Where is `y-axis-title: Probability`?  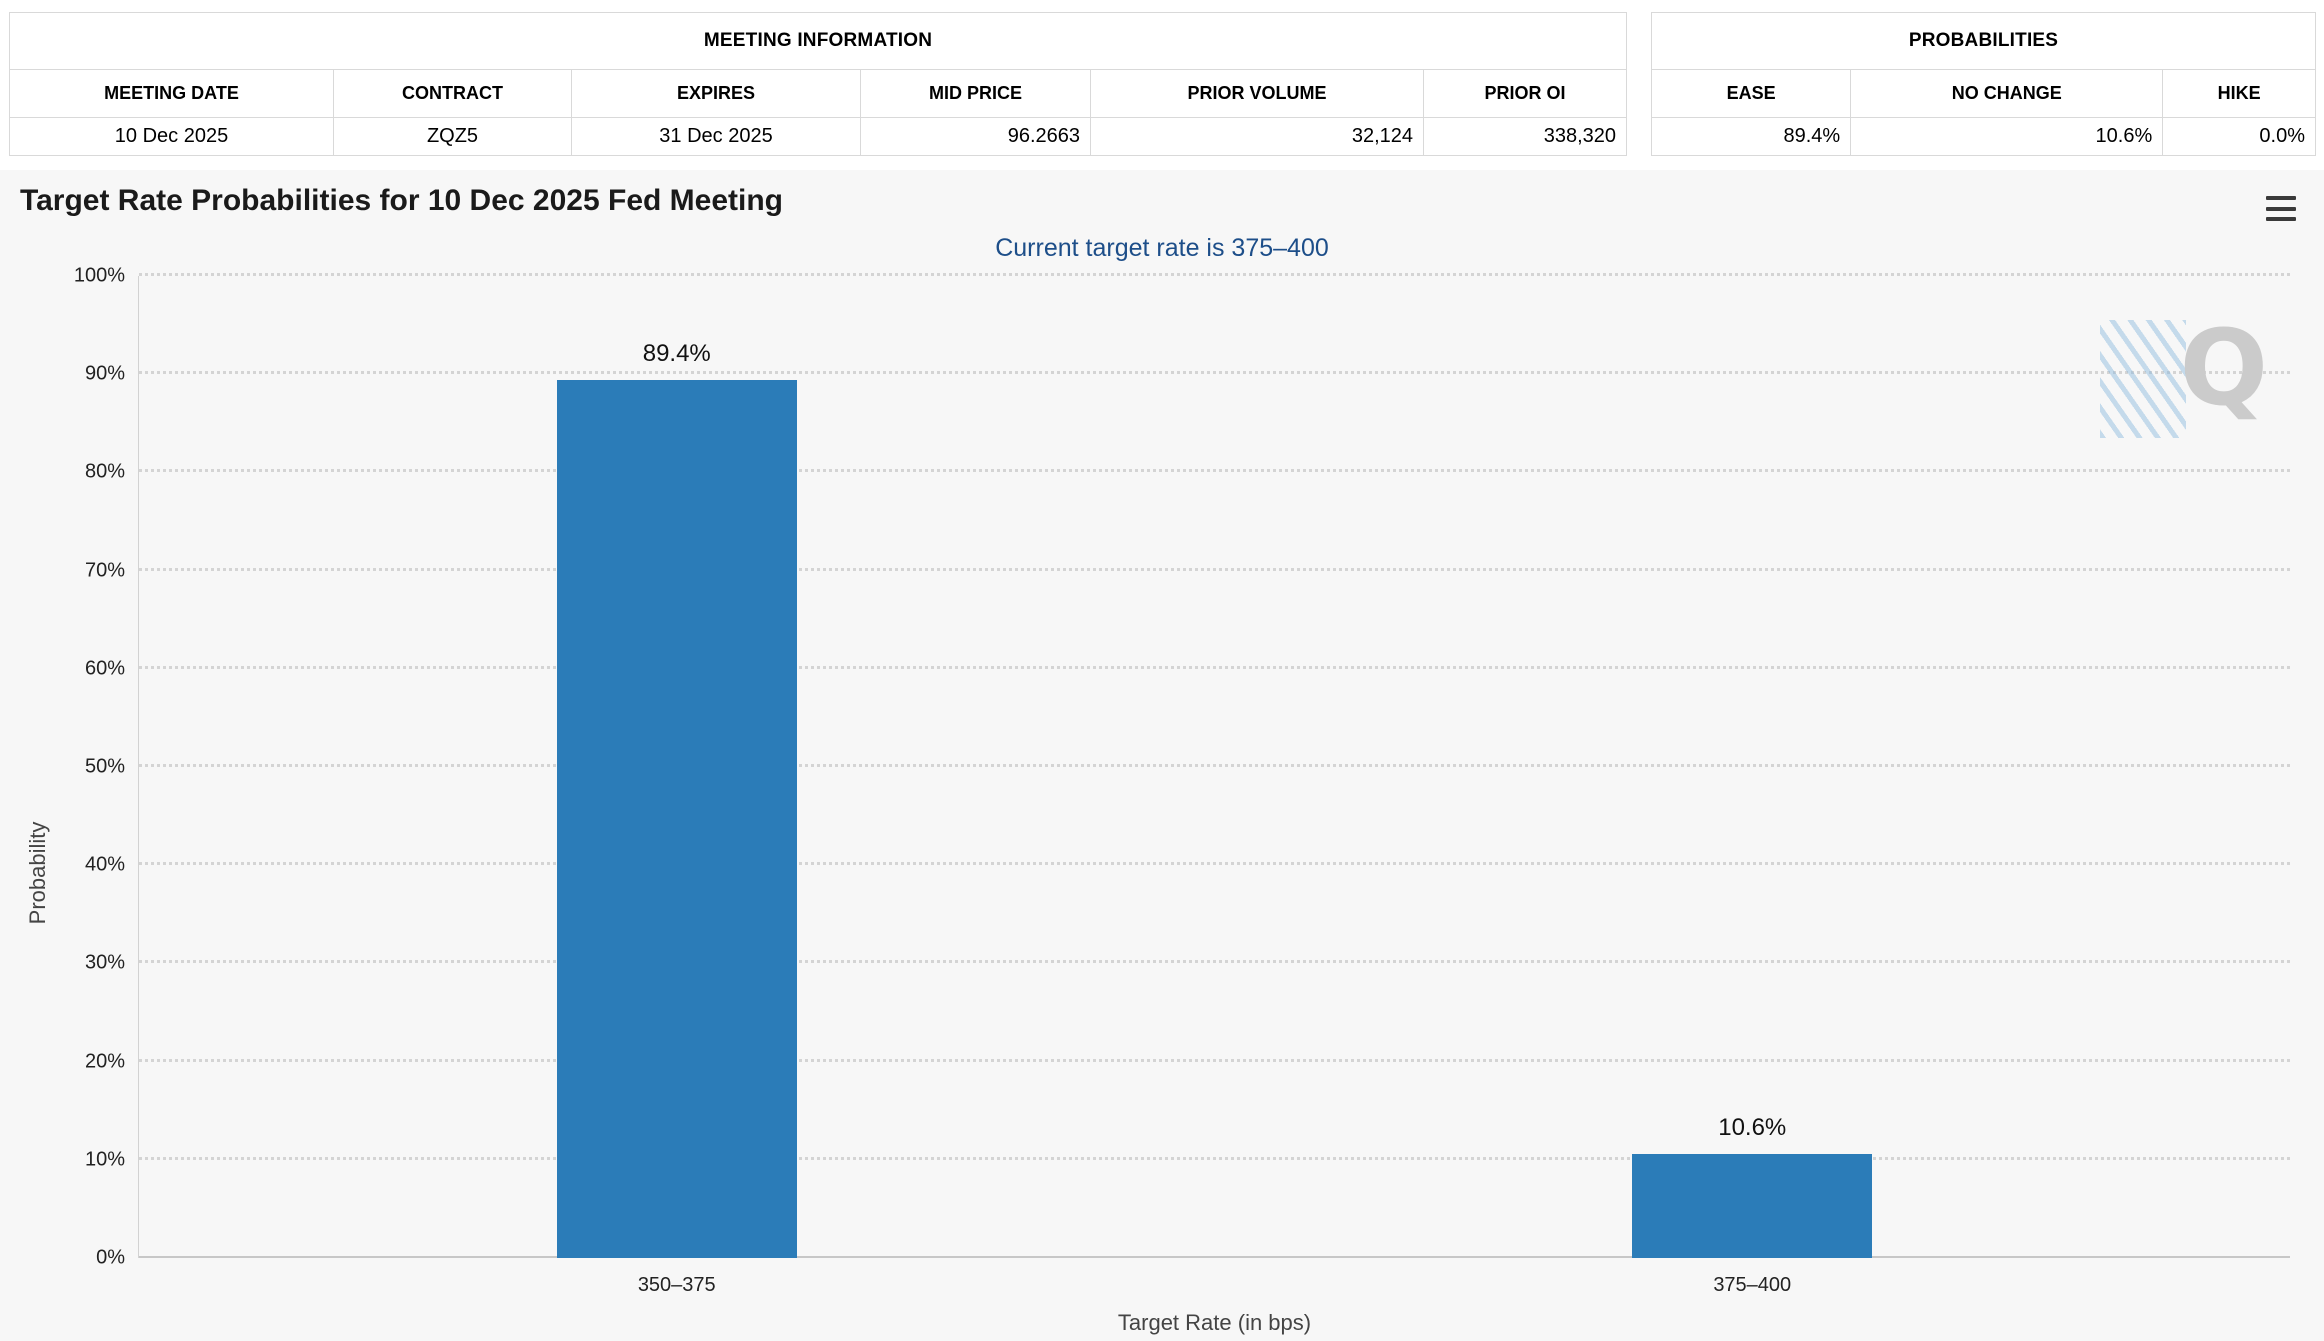 y-axis-title: Probability is located at coordinates (37, 873).